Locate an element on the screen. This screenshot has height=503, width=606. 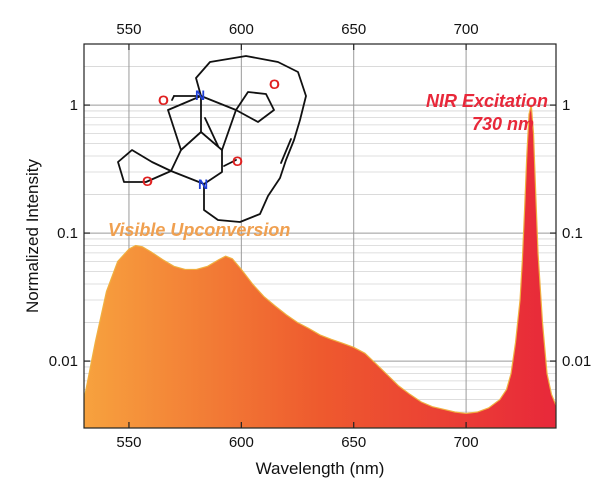
y-right-tick-label: 0.1 is located at coordinates (572, 233).